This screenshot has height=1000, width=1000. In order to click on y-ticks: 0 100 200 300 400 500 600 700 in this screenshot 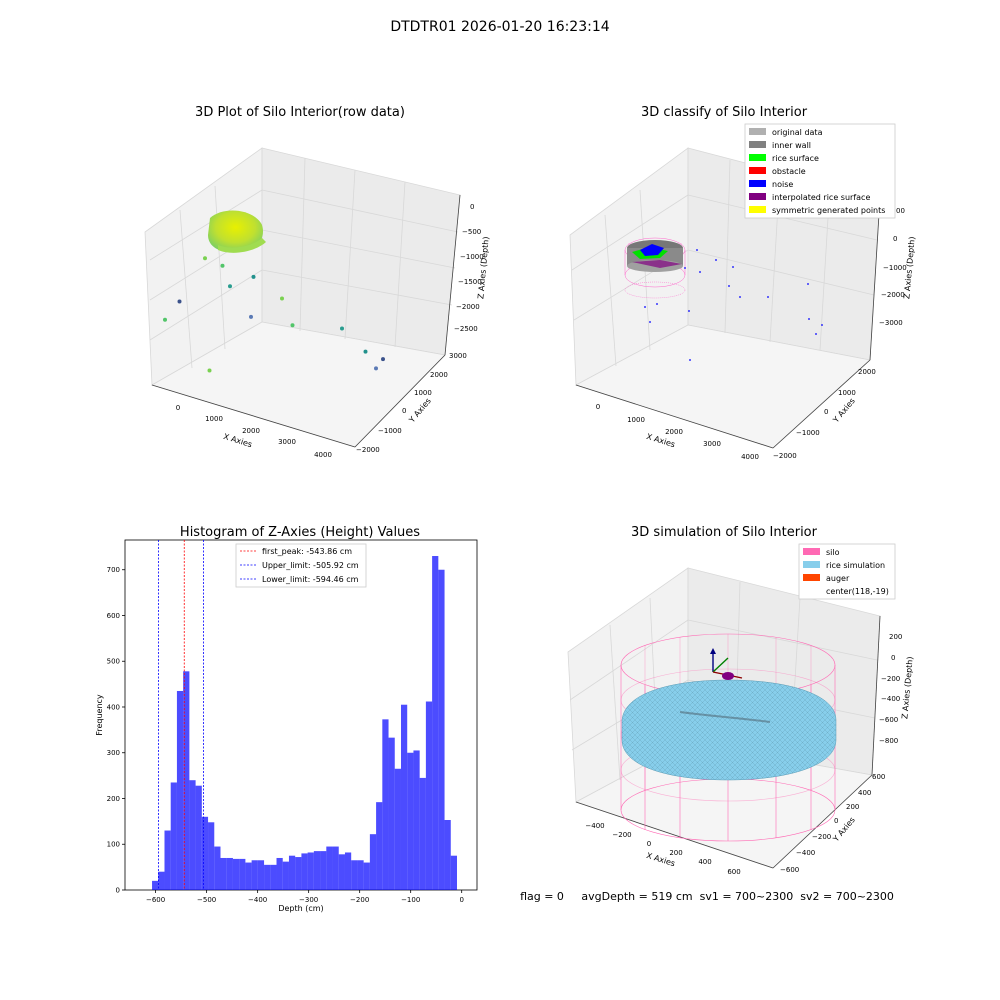, I will do `click(116, 730)`.